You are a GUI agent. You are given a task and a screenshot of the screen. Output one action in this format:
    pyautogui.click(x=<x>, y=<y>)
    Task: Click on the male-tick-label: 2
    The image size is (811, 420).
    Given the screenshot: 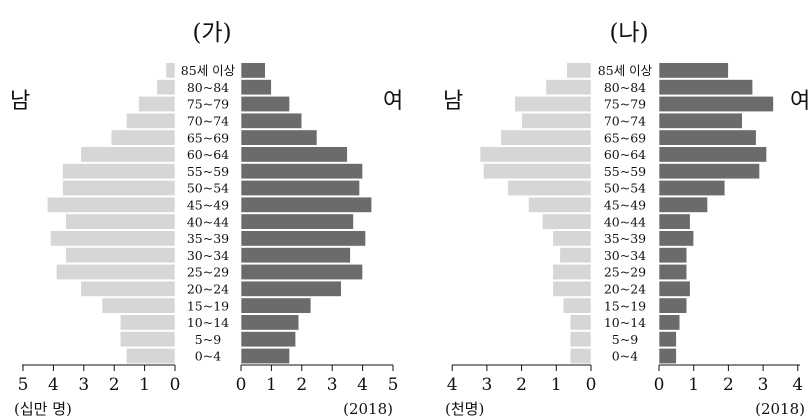 What is the action you would take?
    pyautogui.click(x=521, y=385)
    